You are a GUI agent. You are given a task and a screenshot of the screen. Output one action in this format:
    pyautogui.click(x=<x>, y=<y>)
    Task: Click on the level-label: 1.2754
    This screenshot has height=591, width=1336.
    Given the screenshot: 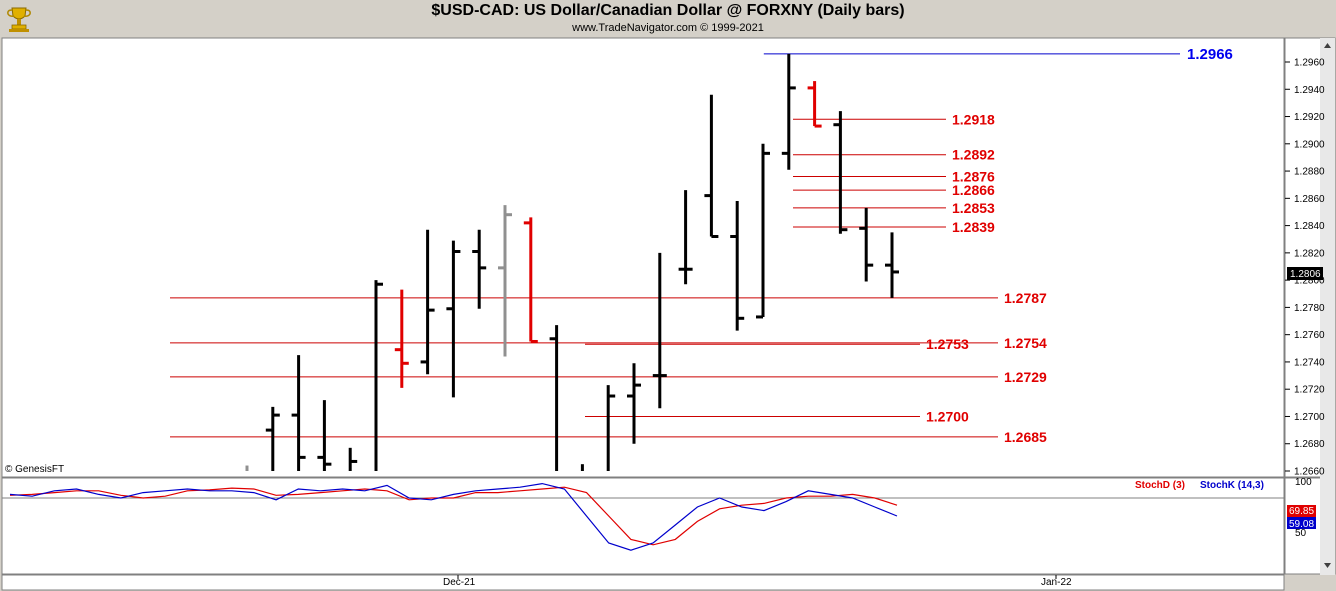 What is the action you would take?
    pyautogui.click(x=1025, y=343)
    